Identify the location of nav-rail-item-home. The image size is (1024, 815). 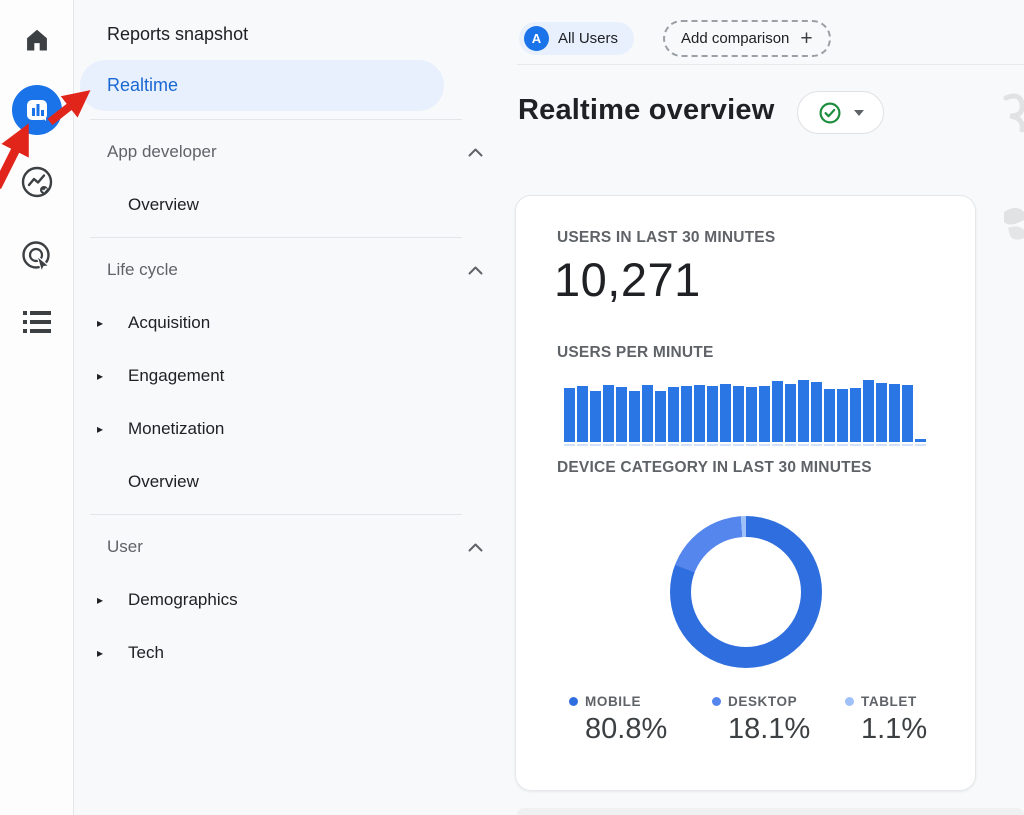
(37, 40).